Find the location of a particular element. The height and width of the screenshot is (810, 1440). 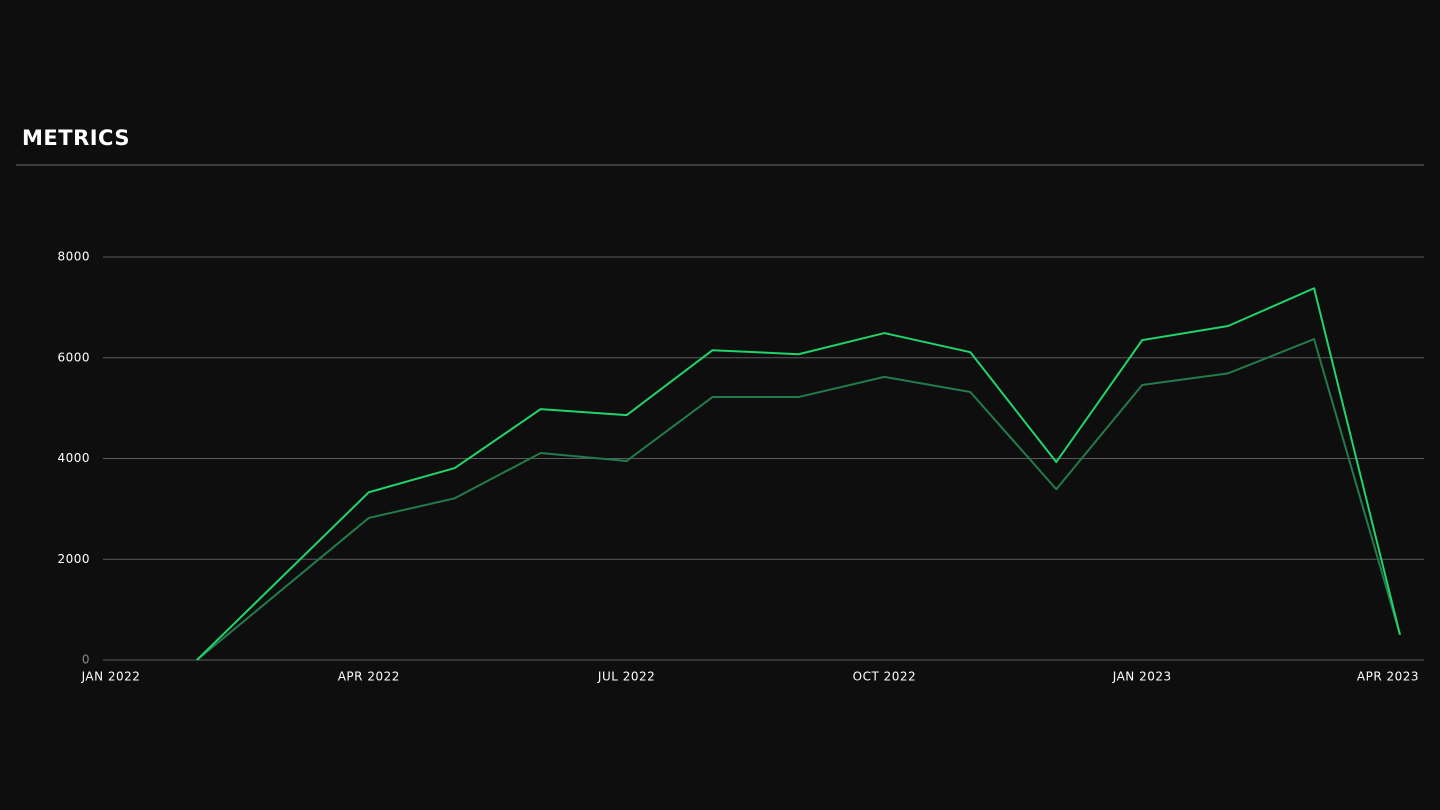

panel-title: METRICS is located at coordinates (76, 138).